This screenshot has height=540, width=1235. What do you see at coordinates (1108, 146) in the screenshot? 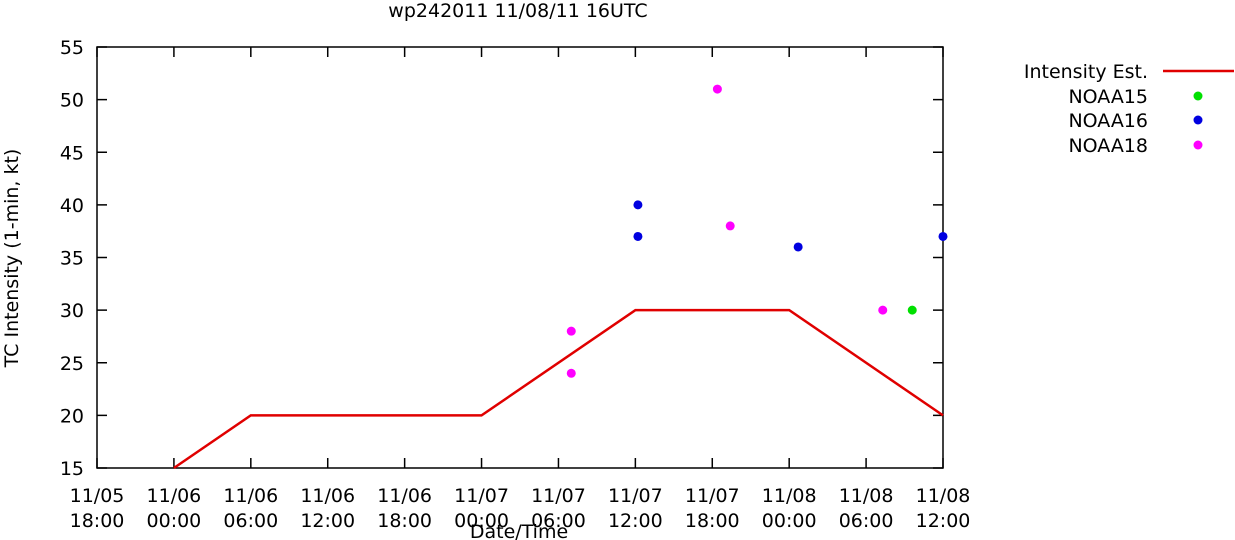
I see `legend-label-noaa18: NOAA18` at bounding box center [1108, 146].